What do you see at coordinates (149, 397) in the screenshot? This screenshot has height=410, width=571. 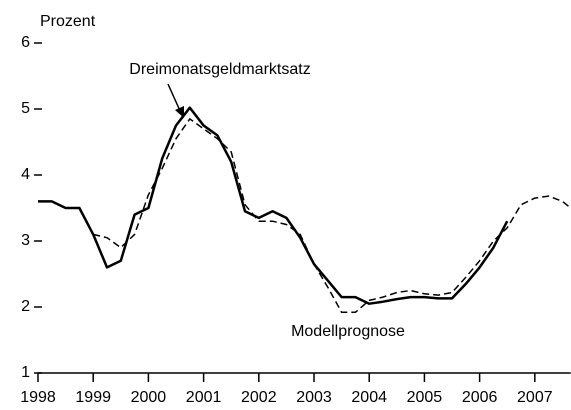 I see `x-tick-label: 2000` at bounding box center [149, 397].